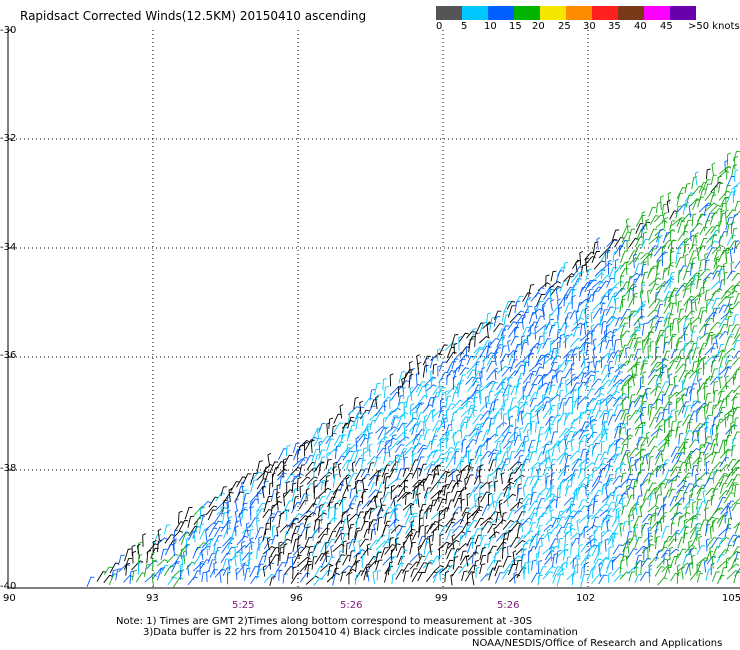 The image size is (740, 650). Describe the element at coordinates (566, 13) in the screenshot. I see `wind-speed-colorbar` at that location.